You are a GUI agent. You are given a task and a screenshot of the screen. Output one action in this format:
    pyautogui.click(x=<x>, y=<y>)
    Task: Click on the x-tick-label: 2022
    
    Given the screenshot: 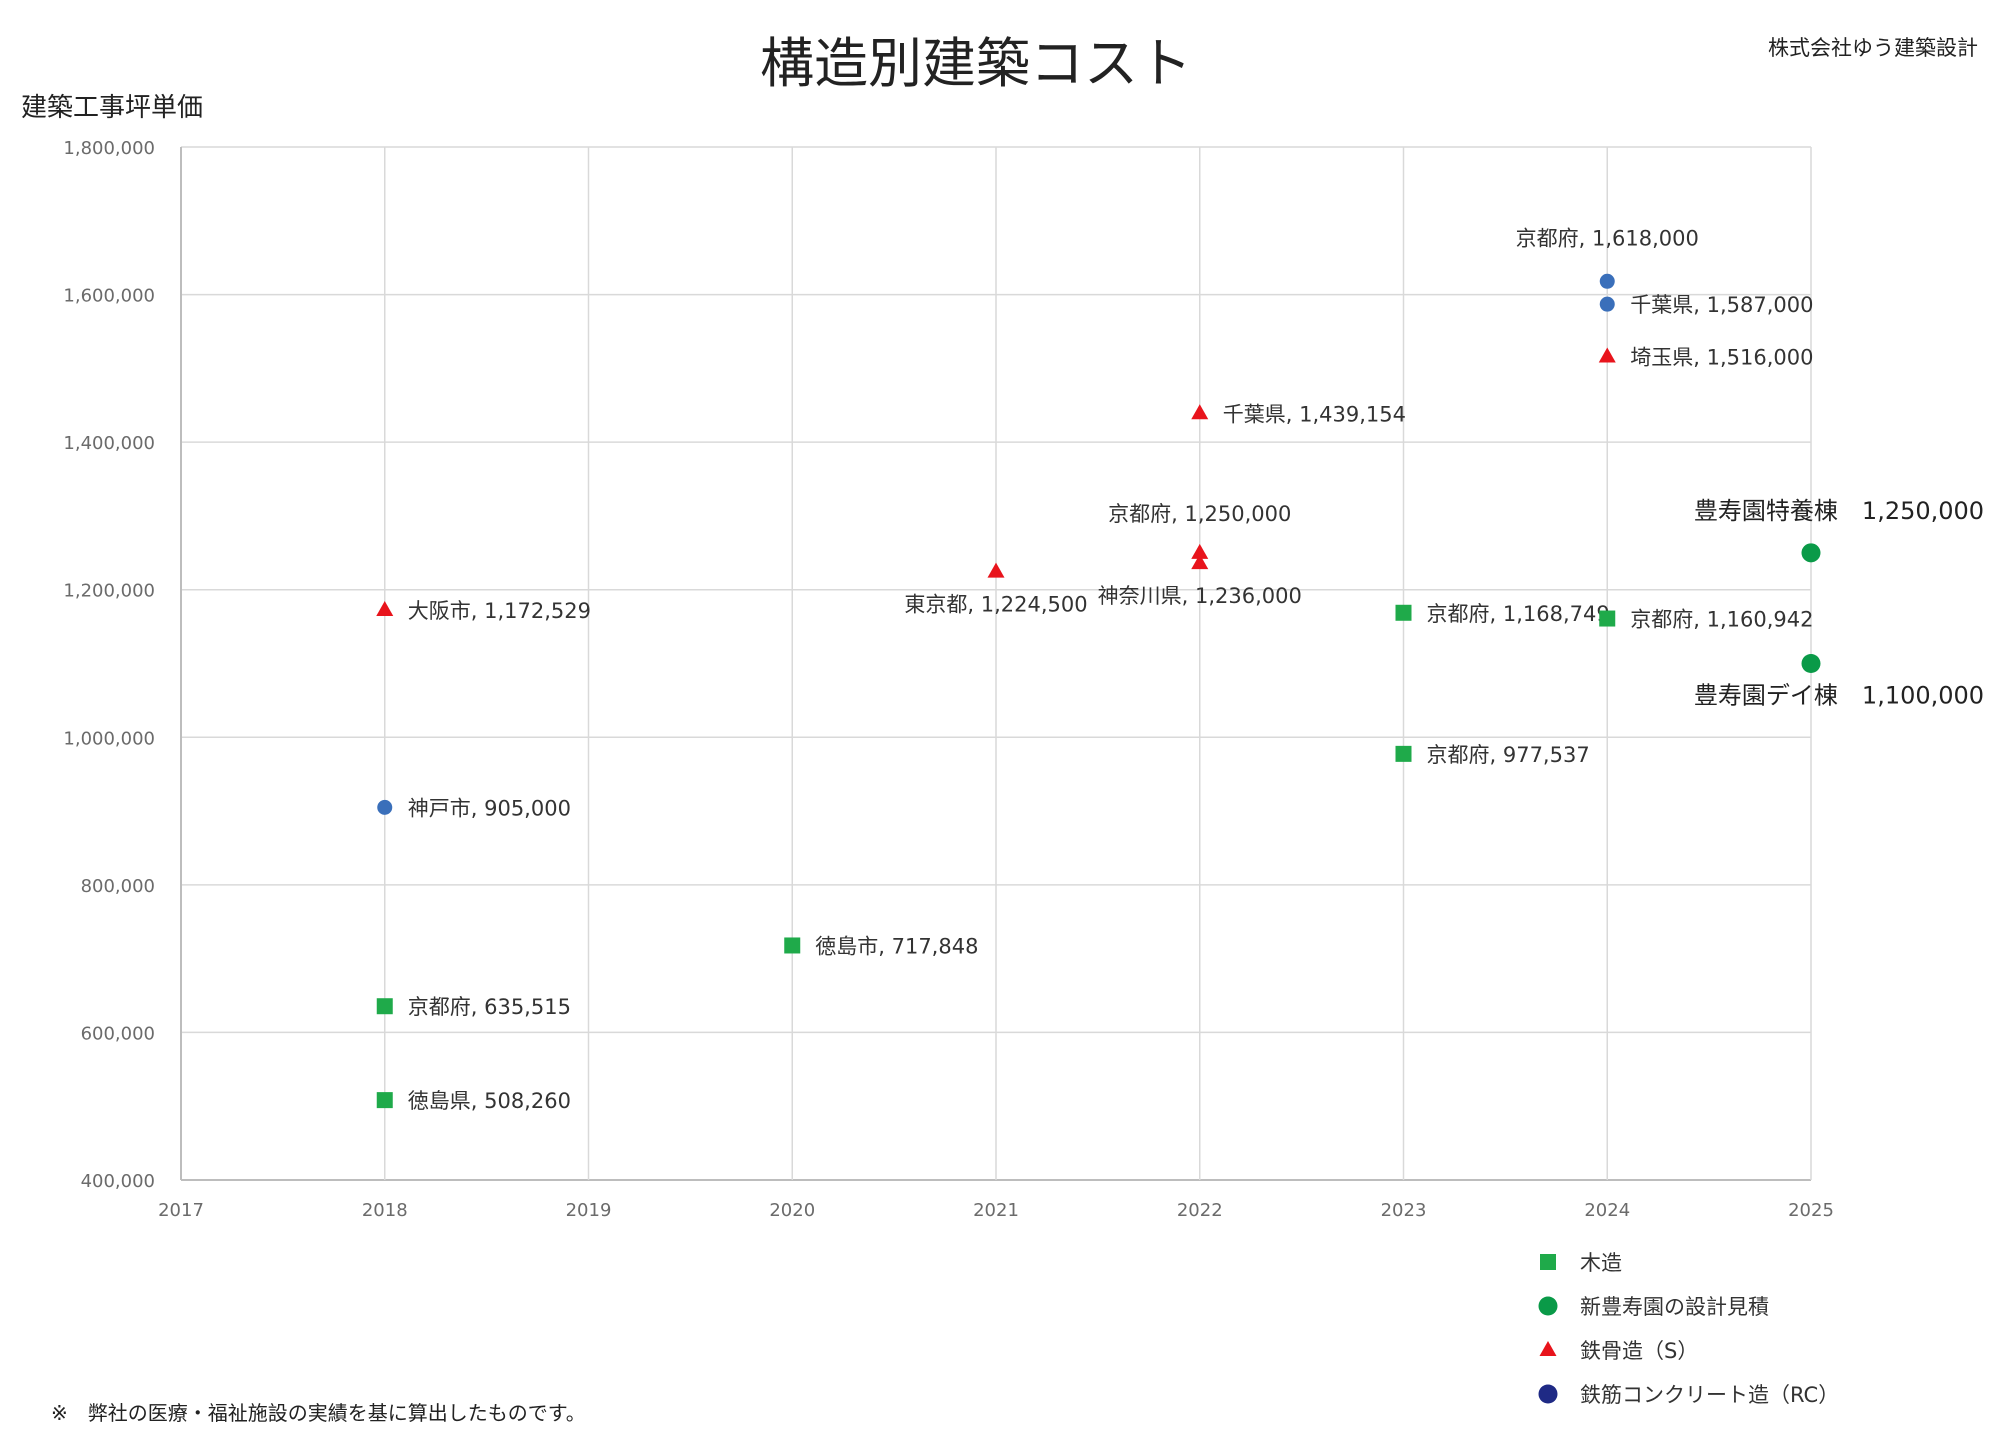 What is the action you would take?
    pyautogui.click(x=1200, y=1210)
    